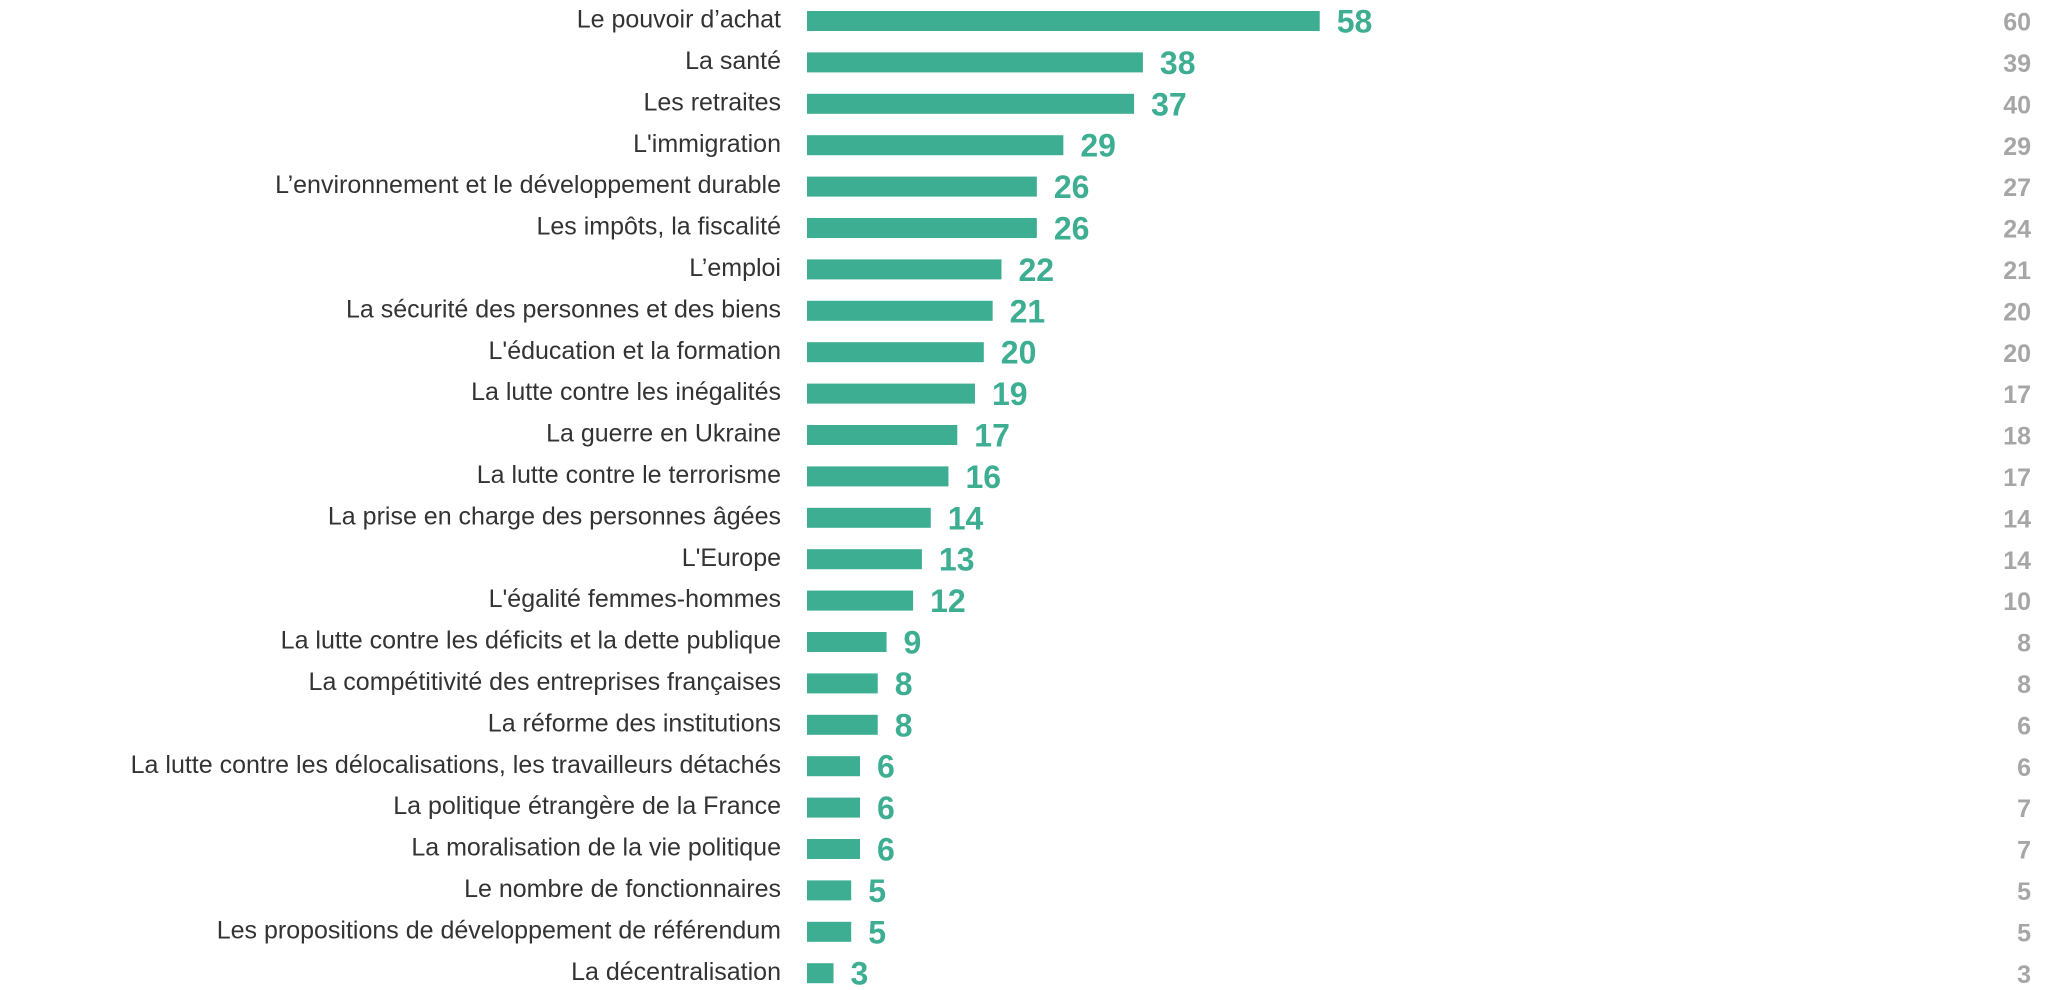 The width and height of the screenshot is (2057, 990). I want to click on value-label: 12, so click(948, 601).